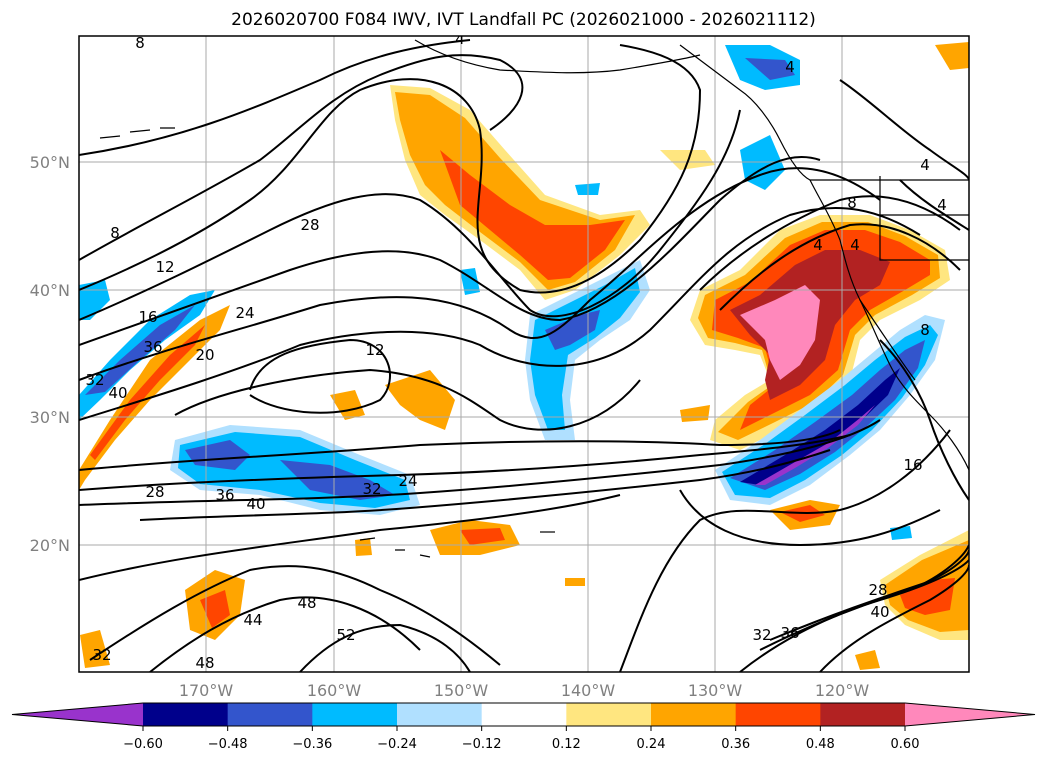 Image resolution: width=1047 pixels, height=765 pixels. Describe the element at coordinates (50, 417) in the screenshot. I see `lat-label: 30°N` at that location.